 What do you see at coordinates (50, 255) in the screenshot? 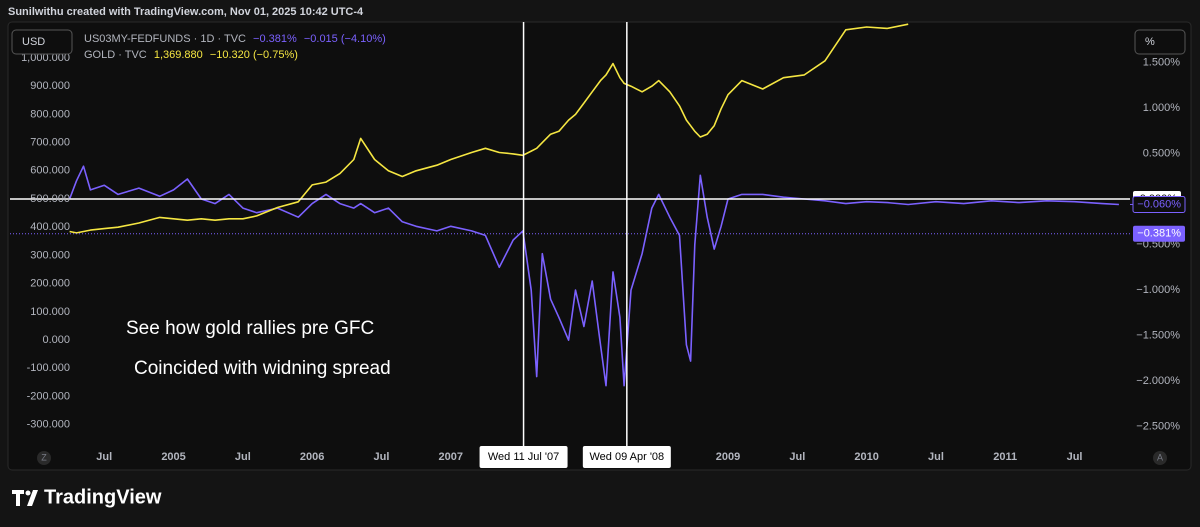
I see `y-tick-label: 300.000` at bounding box center [50, 255].